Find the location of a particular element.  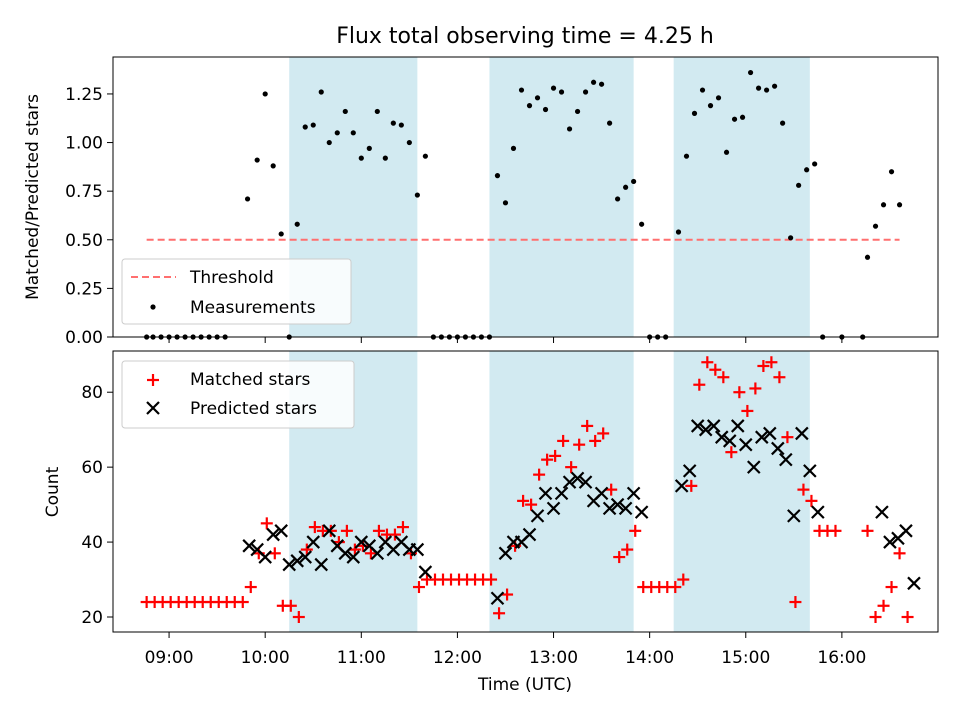

count-x-ticks: 09:00 10:00 11:00 12:00 13:00 14:00 15:00 16:00 is located at coordinates (505, 650).